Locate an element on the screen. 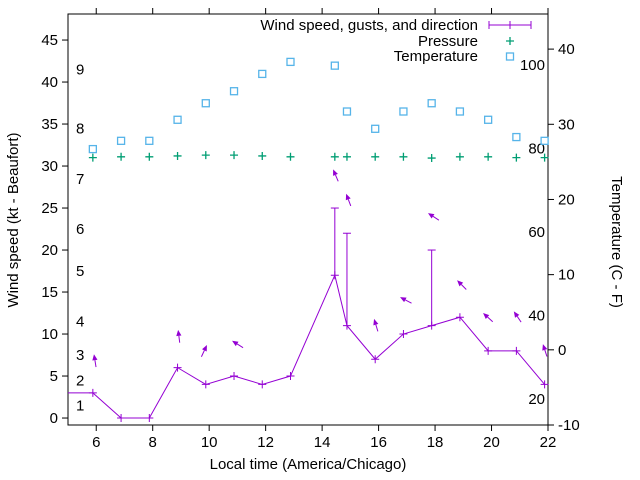 This screenshot has height=480, width=640. y-tick-label: 35 is located at coordinates (49, 124).